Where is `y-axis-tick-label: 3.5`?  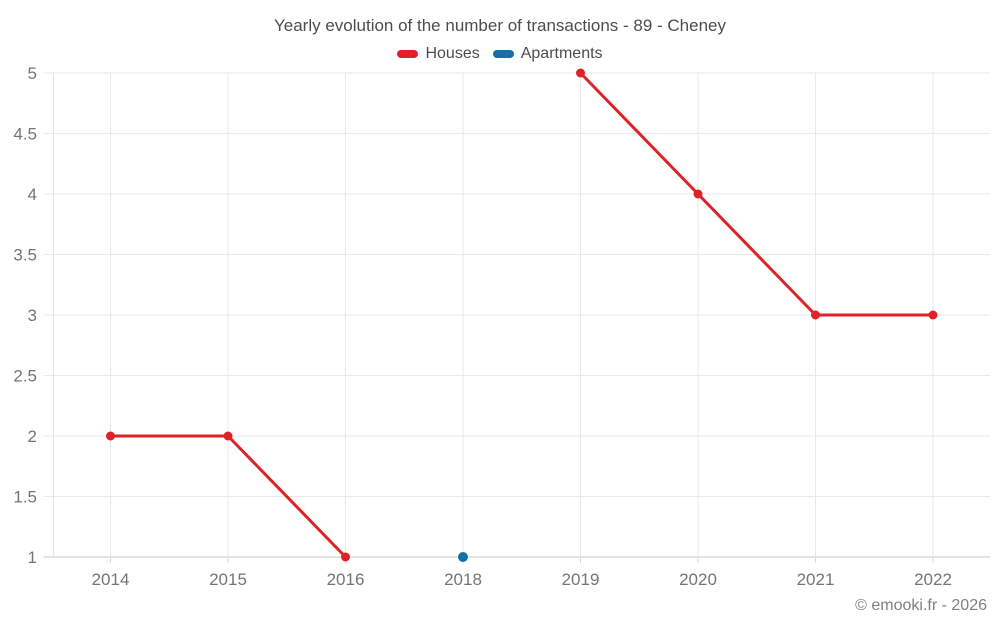 y-axis-tick-label: 3.5 is located at coordinates (25, 255).